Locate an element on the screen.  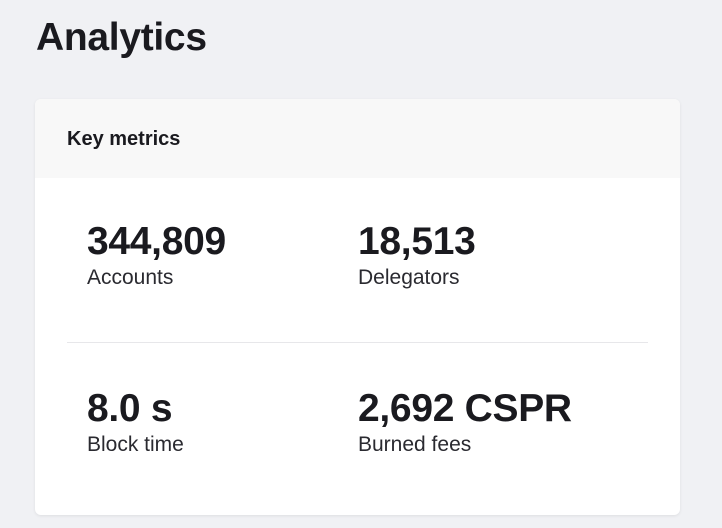
metric-value: 344,809 is located at coordinates (156, 241).